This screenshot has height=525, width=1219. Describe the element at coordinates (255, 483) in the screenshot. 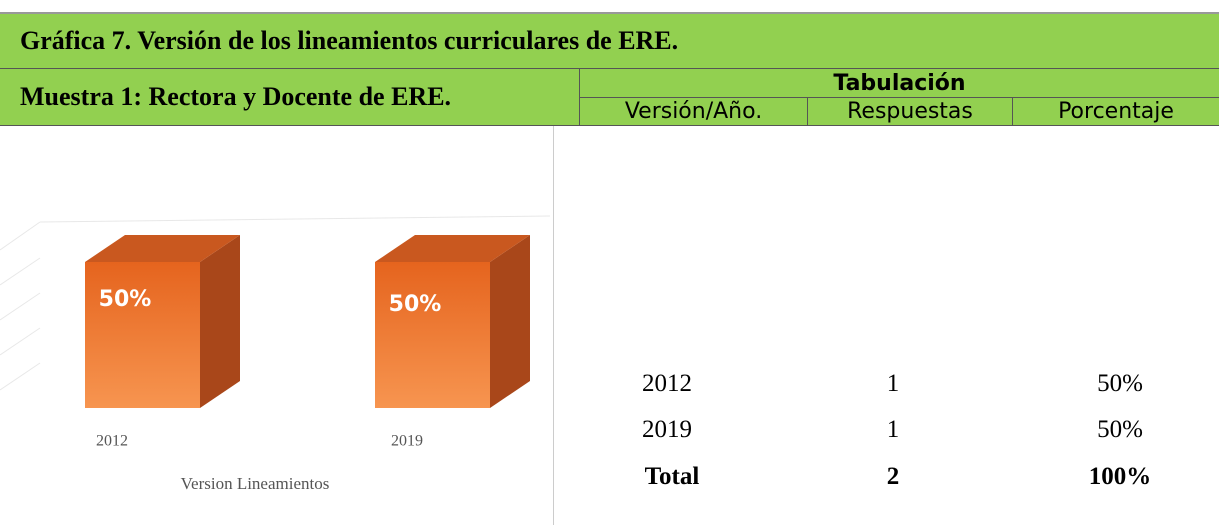

I see `x-axis-label: Version Lineamientos` at that location.